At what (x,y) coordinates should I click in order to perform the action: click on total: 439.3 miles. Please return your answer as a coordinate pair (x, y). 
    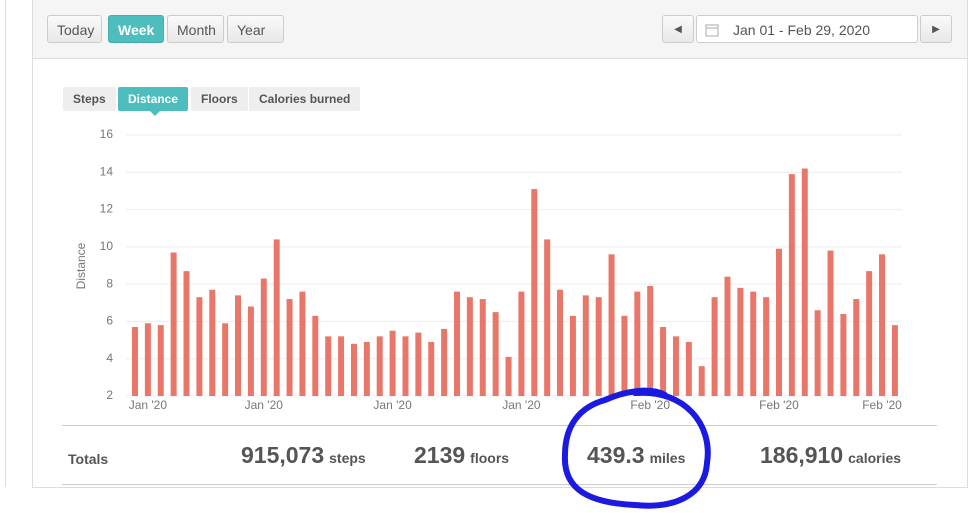
    Looking at the image, I should click on (636, 455).